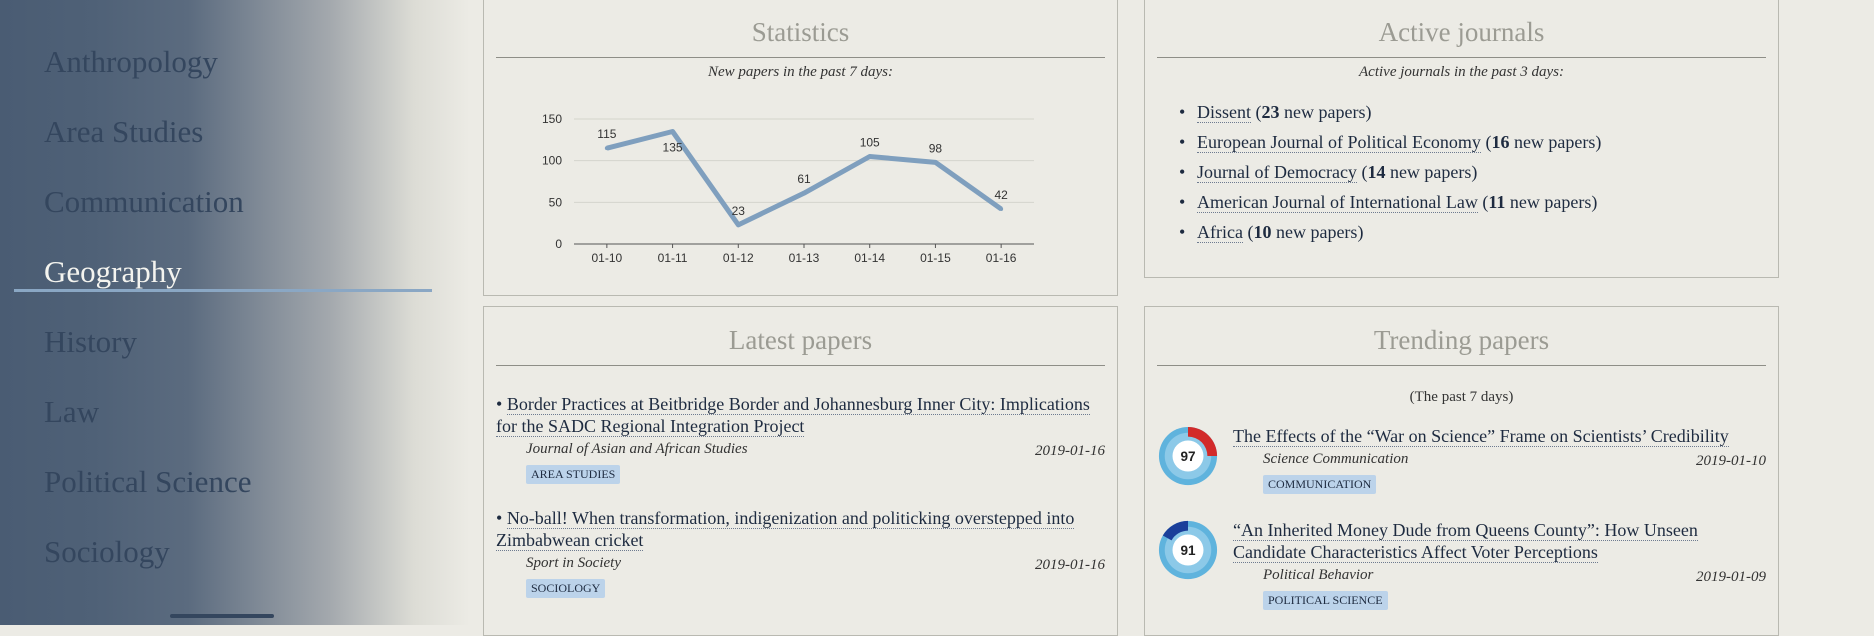 This screenshot has width=1874, height=636. I want to click on paper-meta: Sport in Society 2019-01-16, so click(815, 566).